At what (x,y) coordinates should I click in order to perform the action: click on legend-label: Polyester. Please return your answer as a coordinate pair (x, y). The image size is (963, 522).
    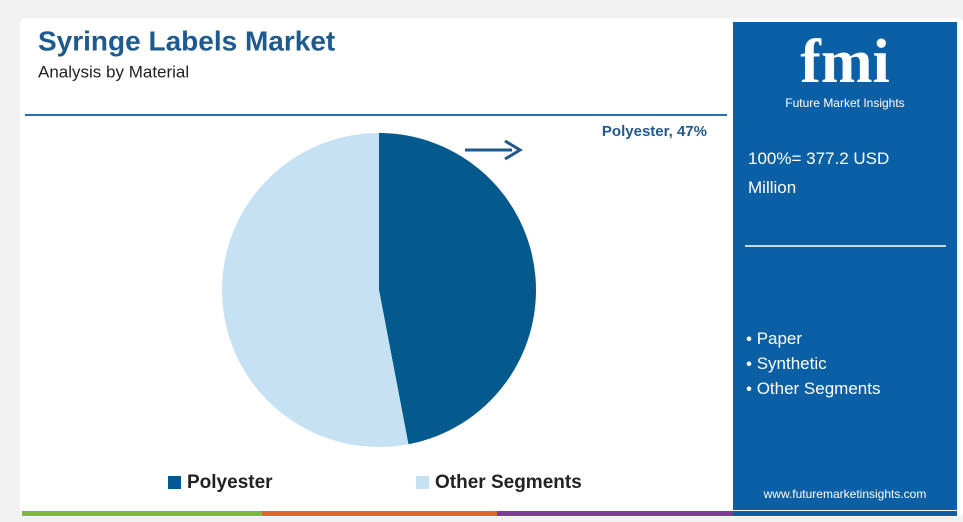
    Looking at the image, I should click on (230, 482).